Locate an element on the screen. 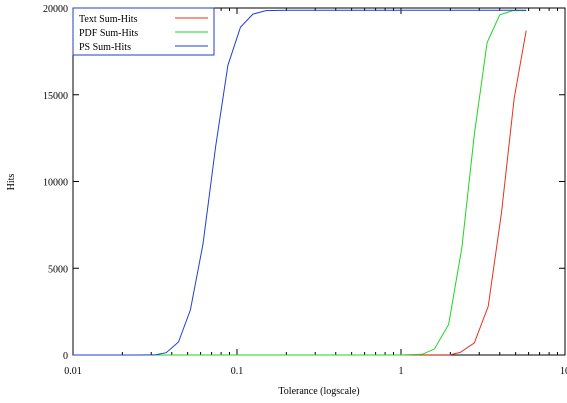 This screenshot has width=567, height=403. x-tick-label: 0.1 is located at coordinates (237, 371).